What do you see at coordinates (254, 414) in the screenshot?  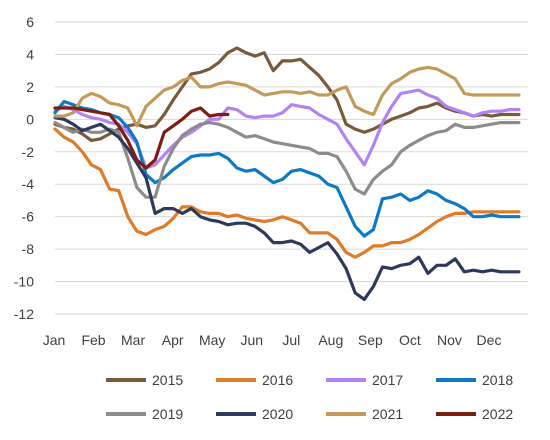 I see `legend-item-2020: 2020` at bounding box center [254, 414].